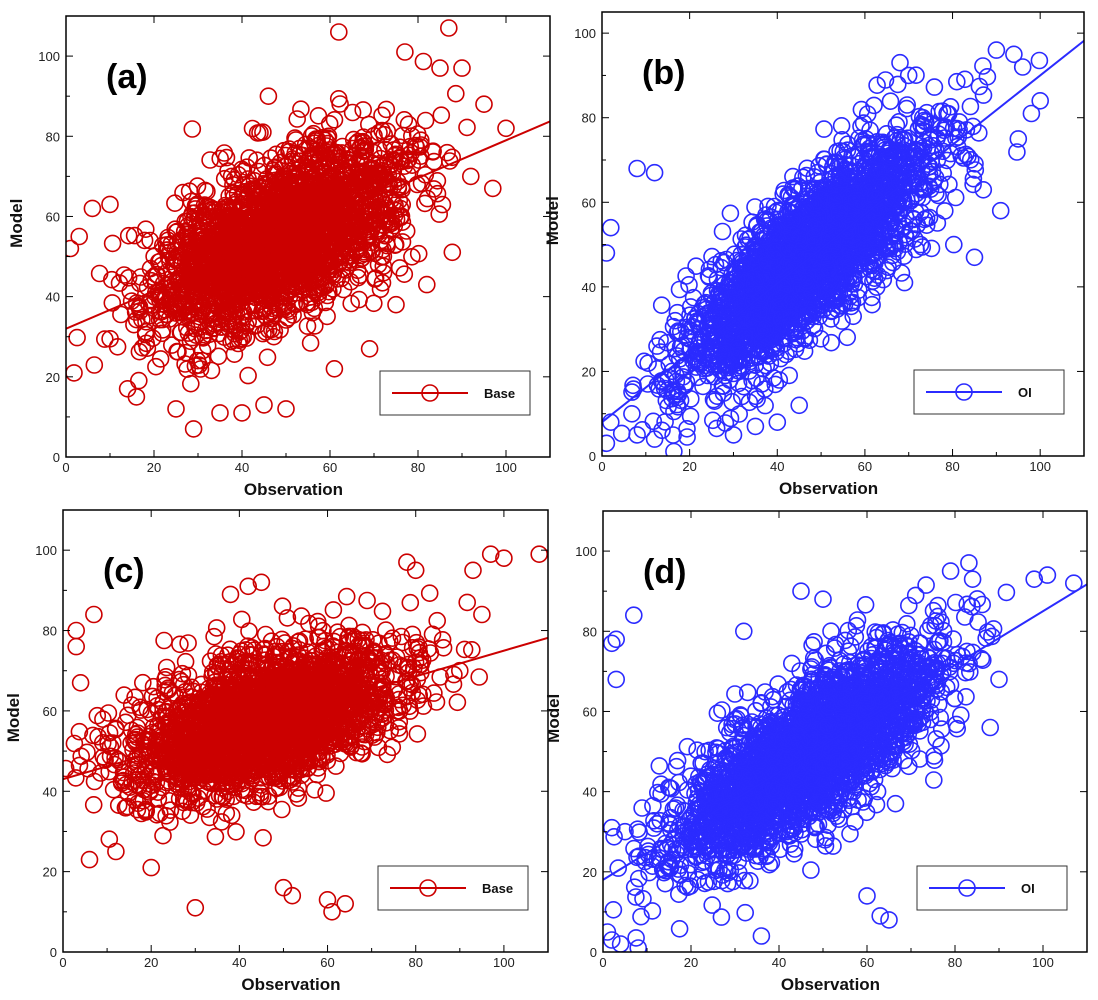 Image resolution: width=1098 pixels, height=1000 pixels. I want to click on fit-line, so click(308, 225).